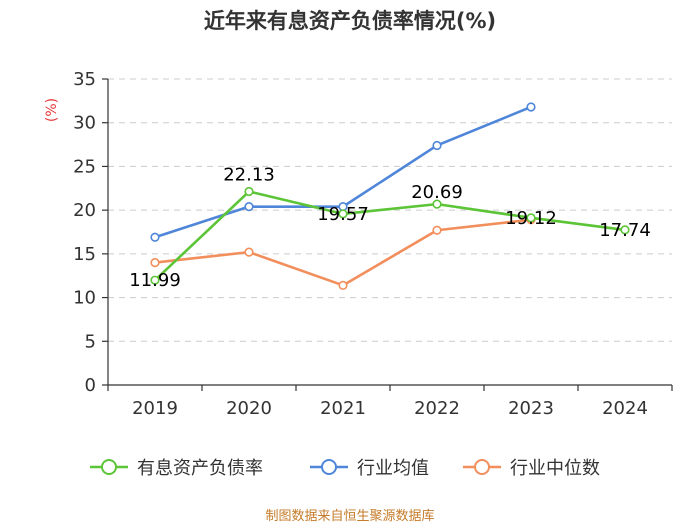 This screenshot has height=525, width=700. What do you see at coordinates (249, 252) in the screenshot?
I see `point-s2-2020` at bounding box center [249, 252].